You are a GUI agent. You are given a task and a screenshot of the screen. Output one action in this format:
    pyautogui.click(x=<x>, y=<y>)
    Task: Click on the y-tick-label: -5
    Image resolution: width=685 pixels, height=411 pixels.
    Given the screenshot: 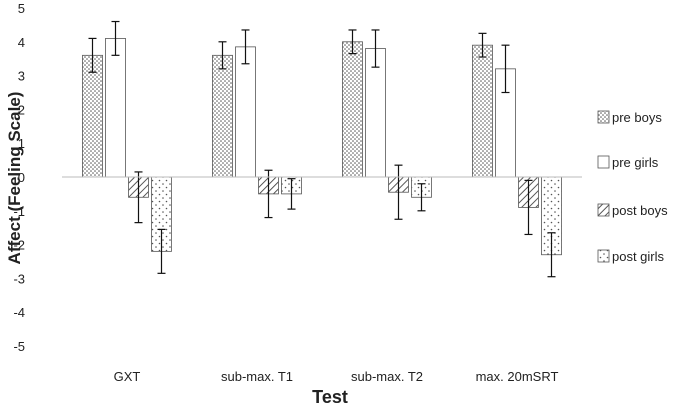 What is the action you would take?
    pyautogui.click(x=19, y=346)
    